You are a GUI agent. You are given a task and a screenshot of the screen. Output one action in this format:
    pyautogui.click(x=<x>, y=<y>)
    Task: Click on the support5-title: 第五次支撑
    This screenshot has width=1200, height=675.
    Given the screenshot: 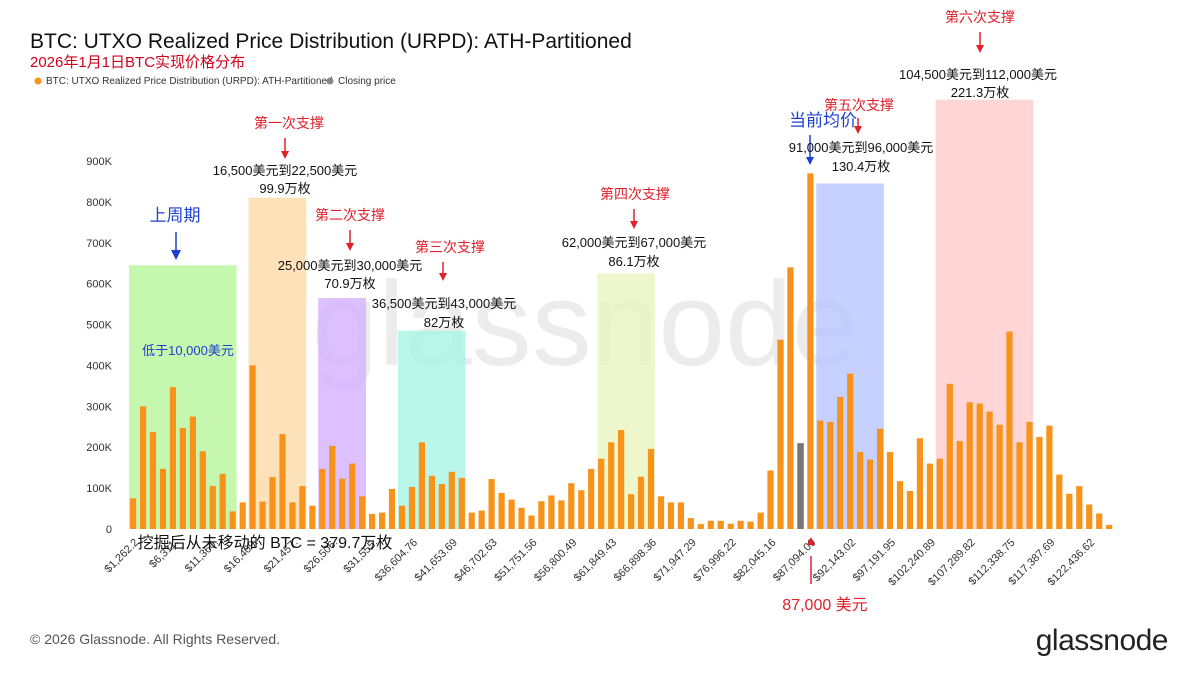 What is the action you would take?
    pyautogui.click(x=859, y=105)
    